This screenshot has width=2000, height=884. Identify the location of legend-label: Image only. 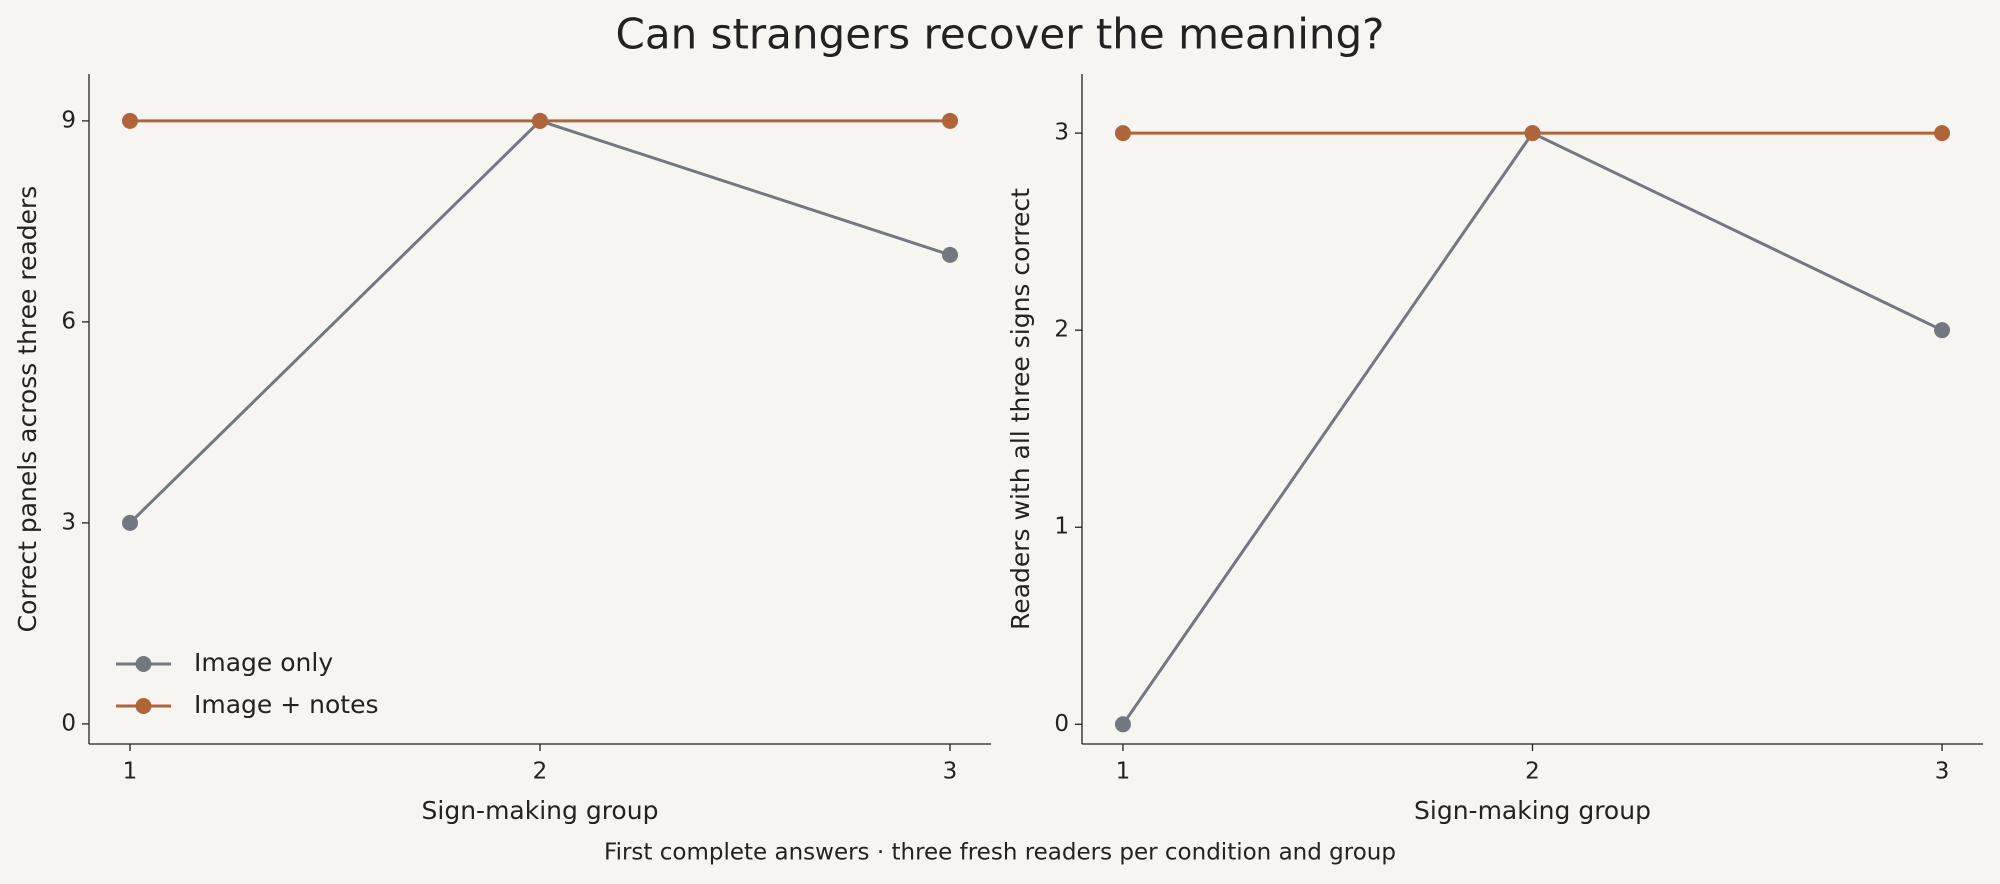
(263, 662).